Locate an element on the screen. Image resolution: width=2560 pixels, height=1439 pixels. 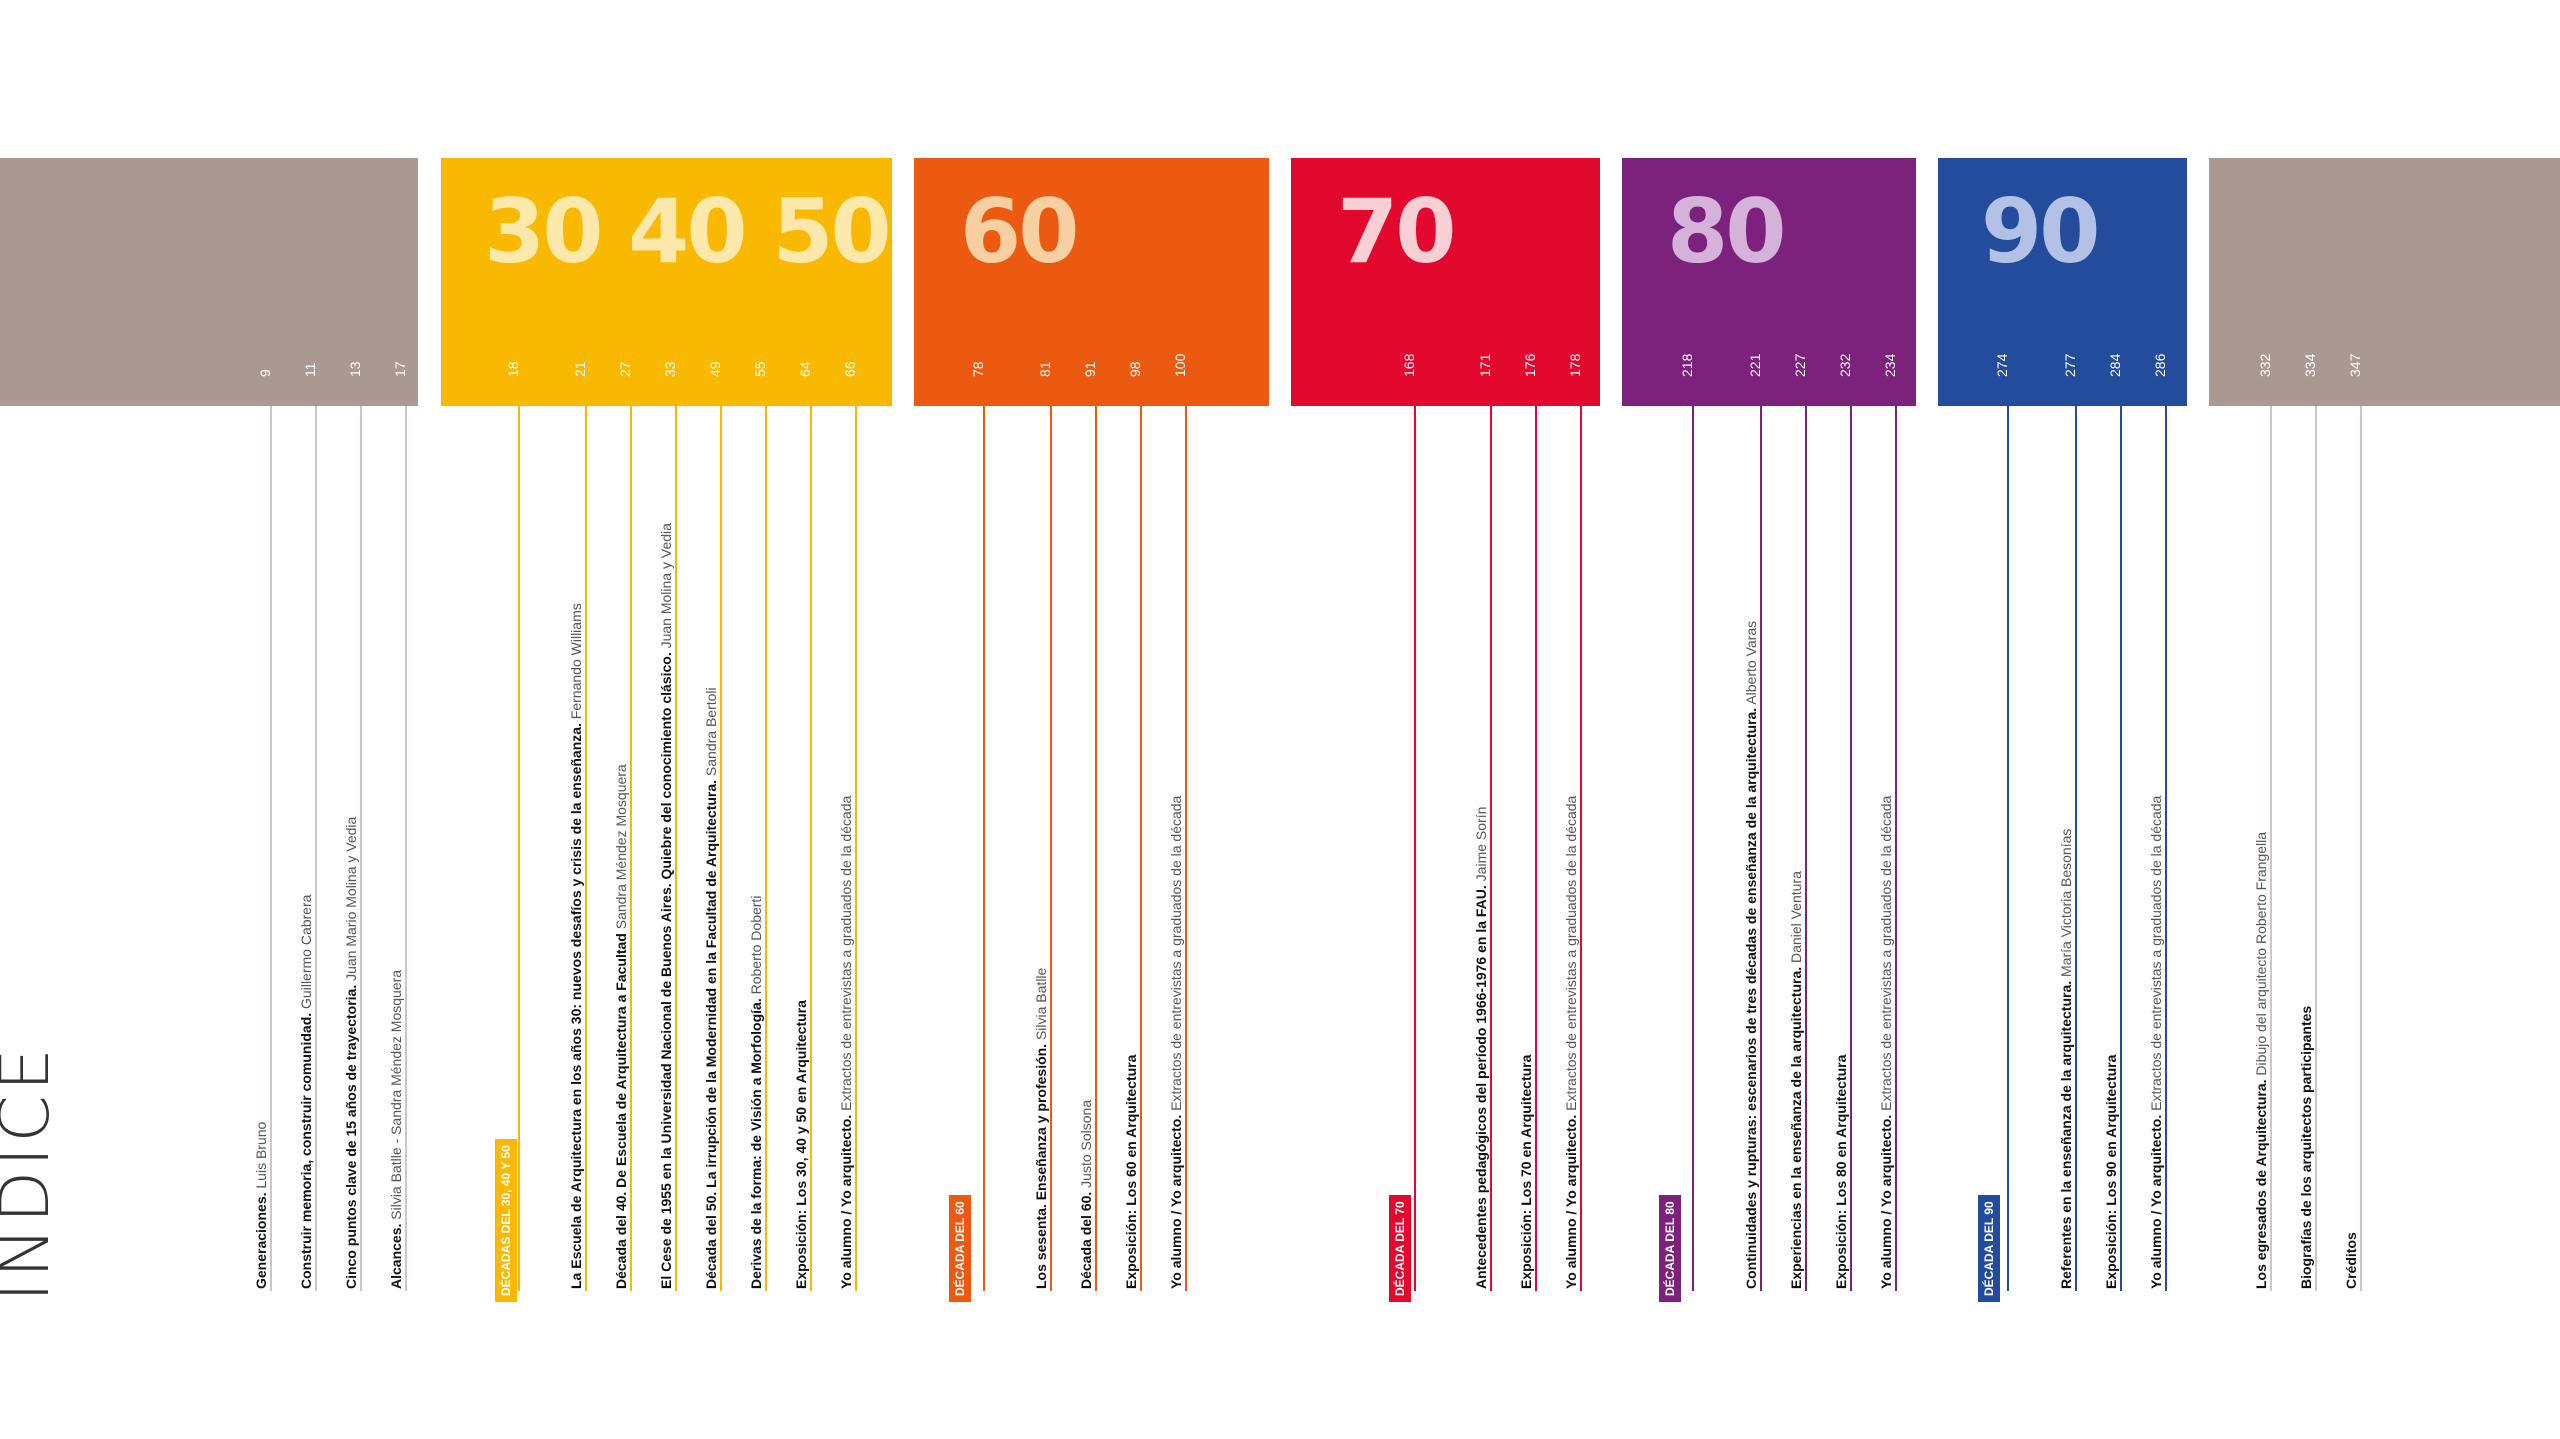
decade-numerals: 60 is located at coordinates (1019, 231).